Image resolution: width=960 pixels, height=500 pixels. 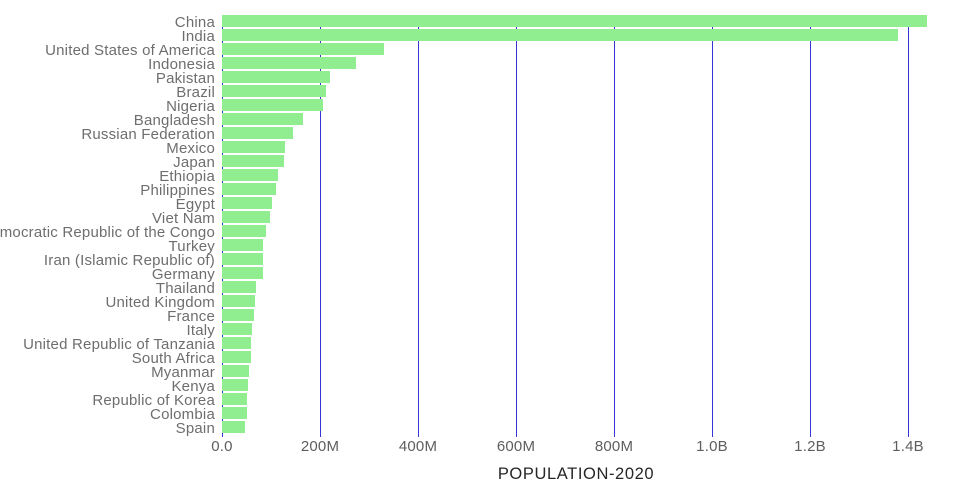 I want to click on category-label-text: Mexico, so click(x=190, y=148).